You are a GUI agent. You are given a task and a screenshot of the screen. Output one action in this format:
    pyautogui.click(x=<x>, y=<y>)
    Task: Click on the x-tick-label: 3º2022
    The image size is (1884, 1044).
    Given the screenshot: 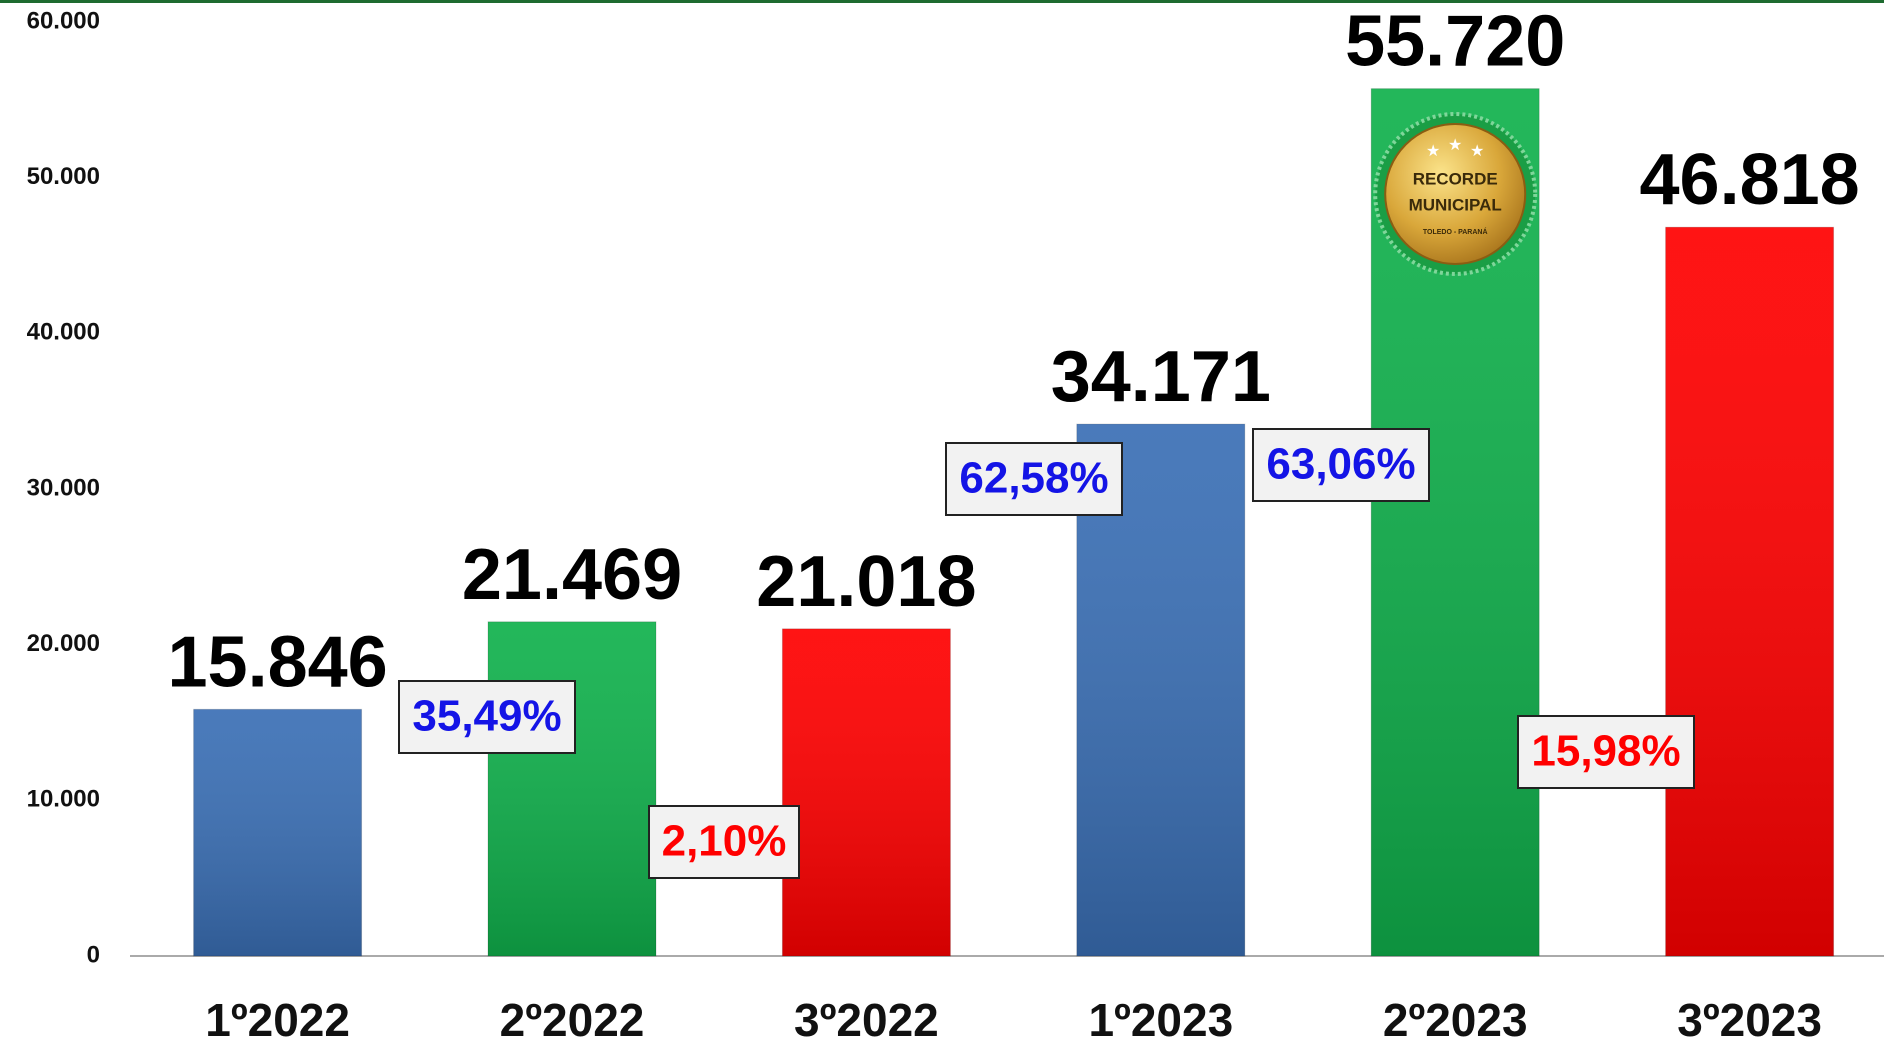 What is the action you would take?
    pyautogui.click(x=866, y=1019)
    